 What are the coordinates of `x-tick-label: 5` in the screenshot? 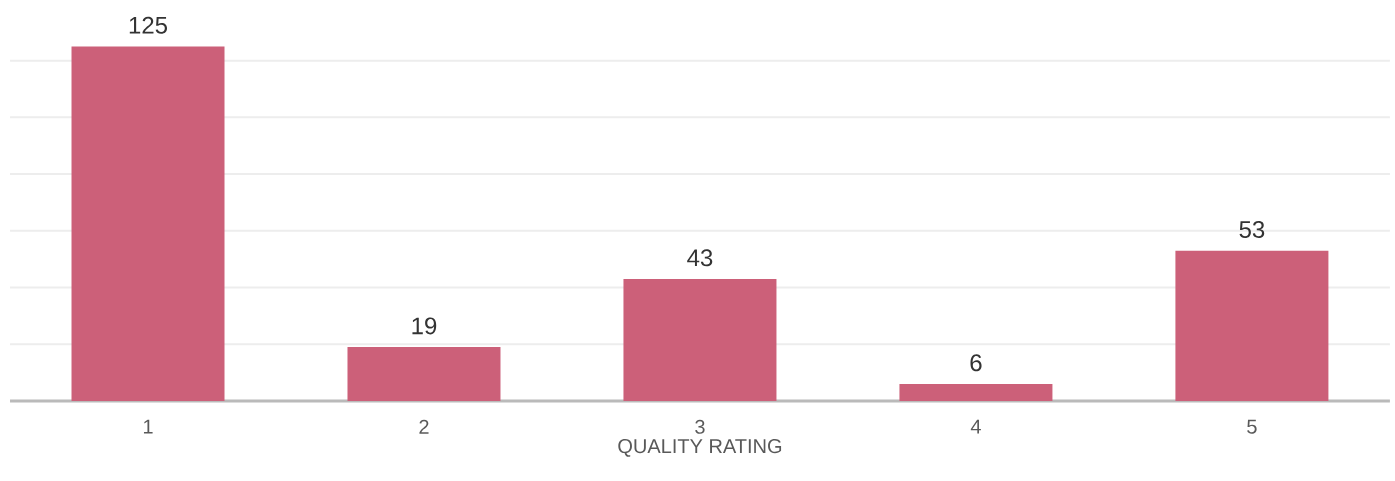 It's located at (1252, 426).